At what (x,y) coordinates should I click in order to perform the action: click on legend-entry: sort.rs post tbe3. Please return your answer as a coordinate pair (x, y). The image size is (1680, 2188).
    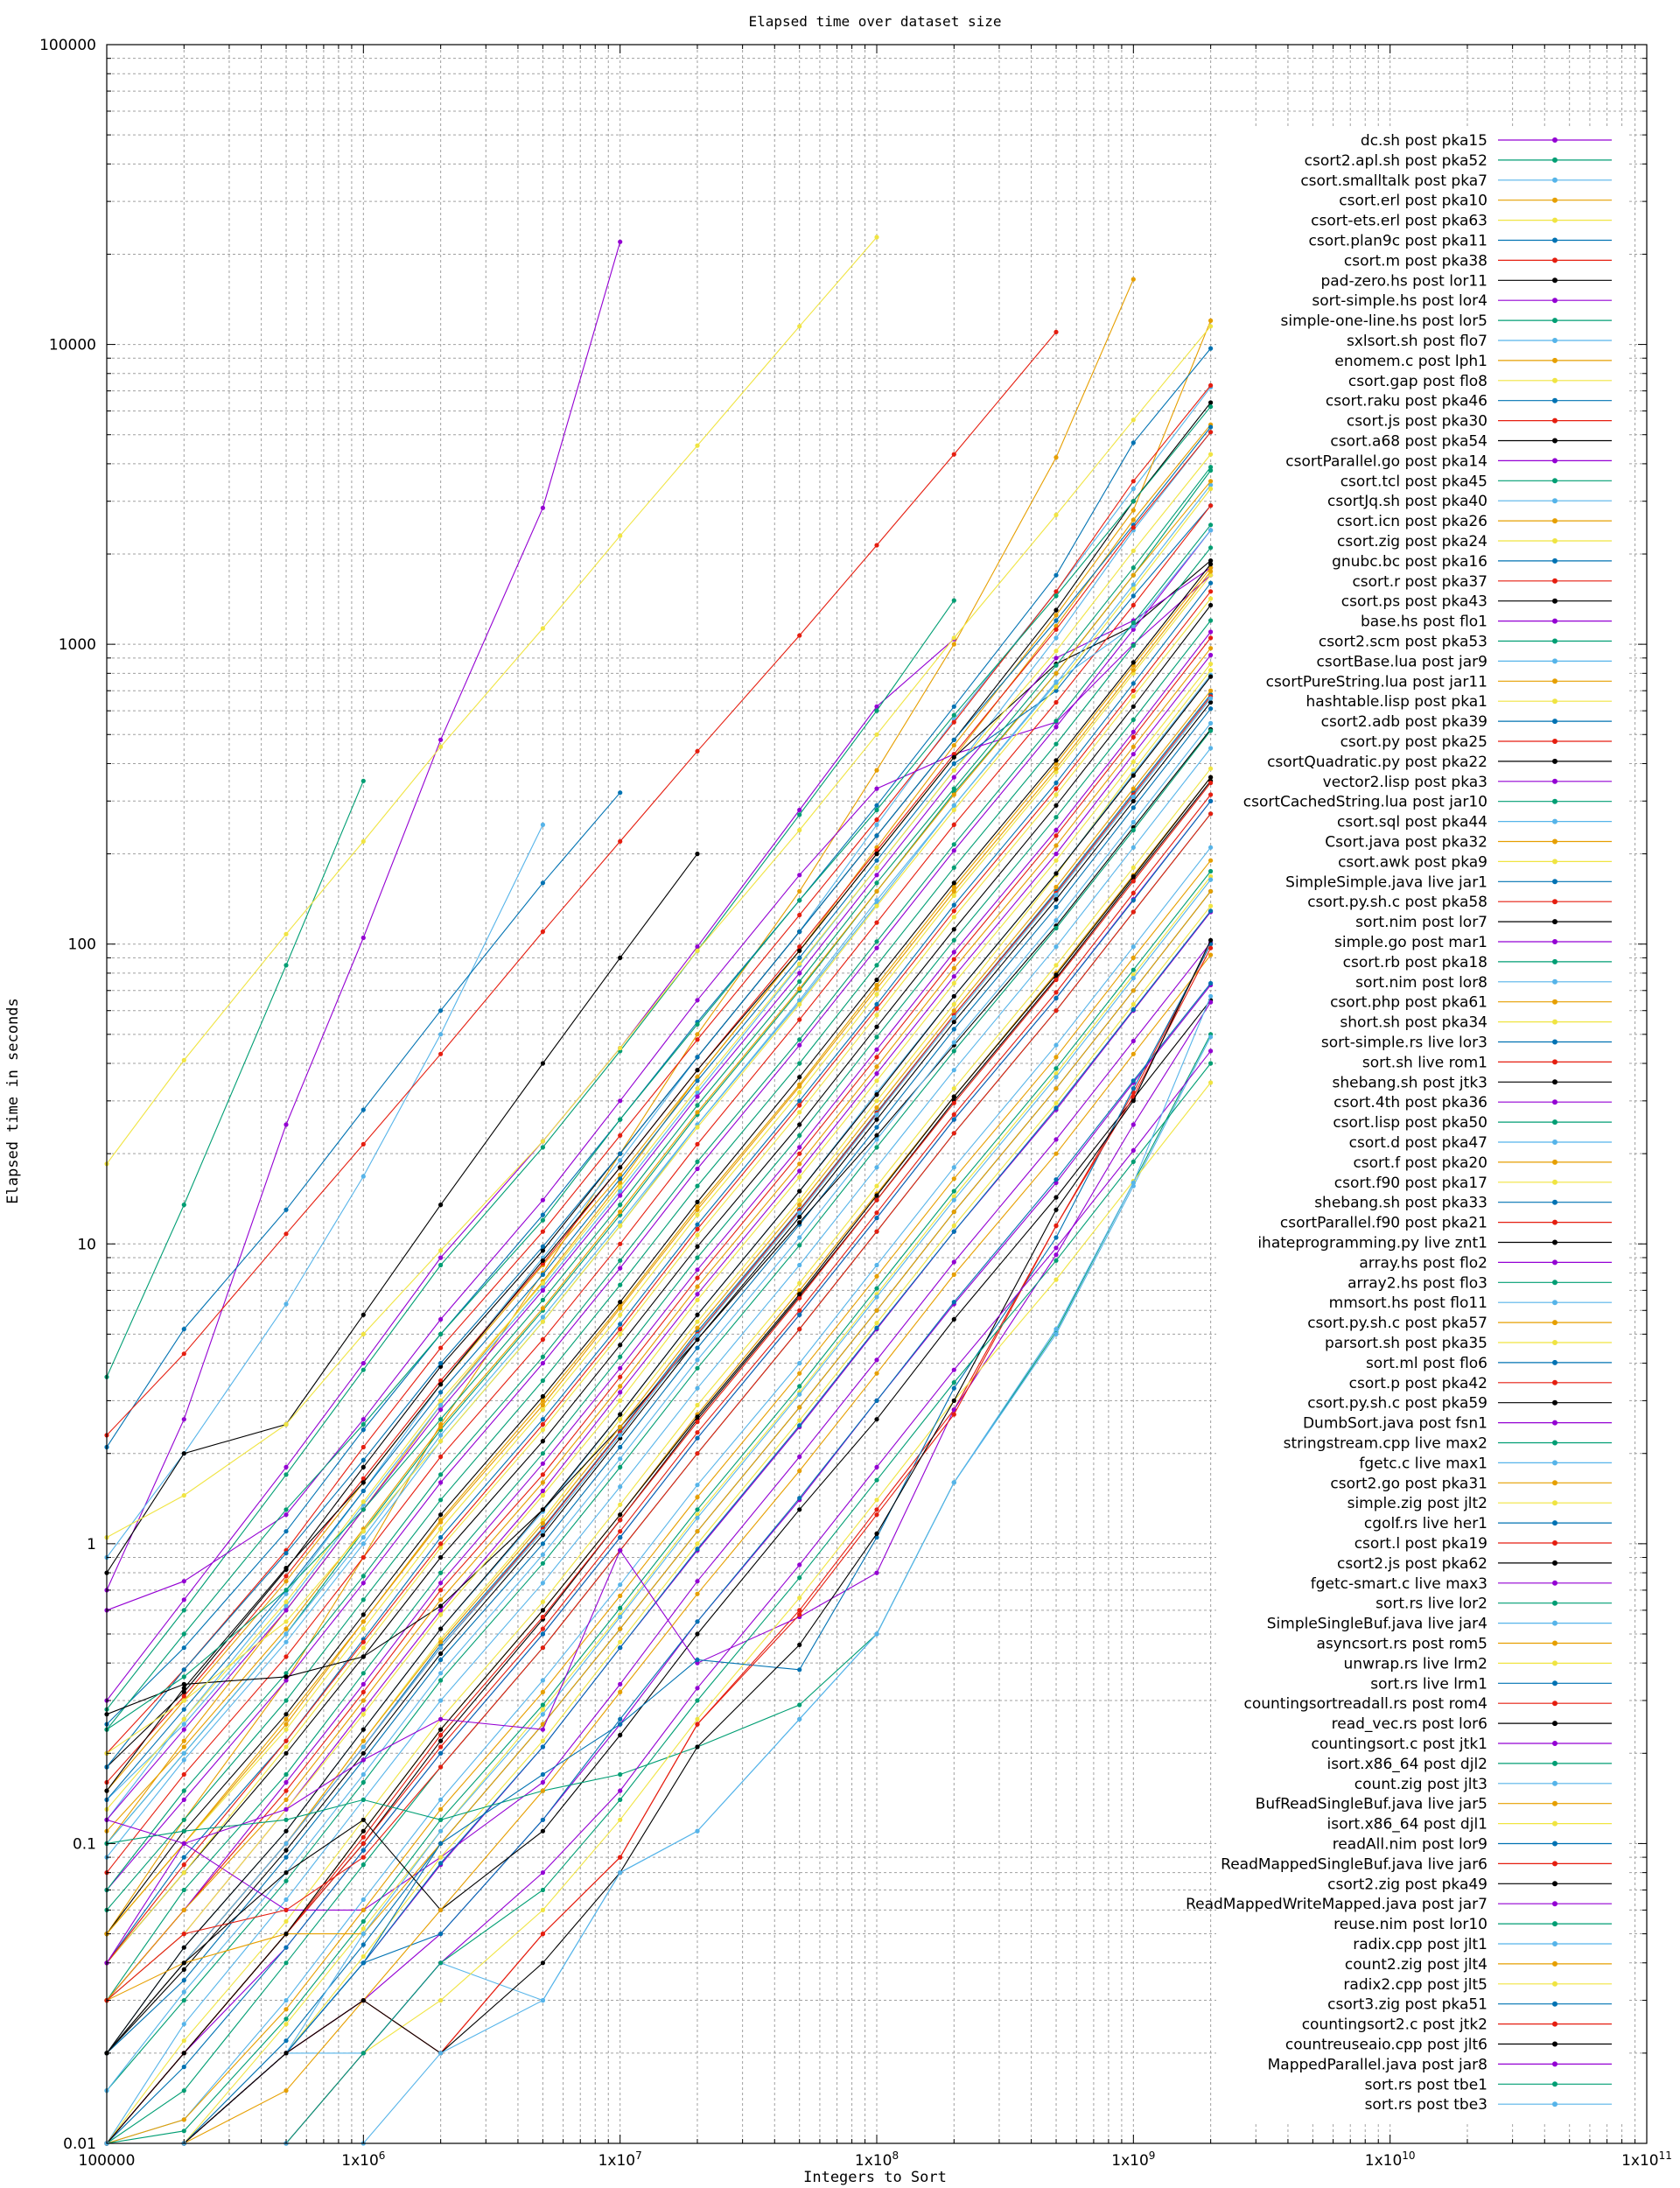
    Looking at the image, I should click on (1488, 2105).